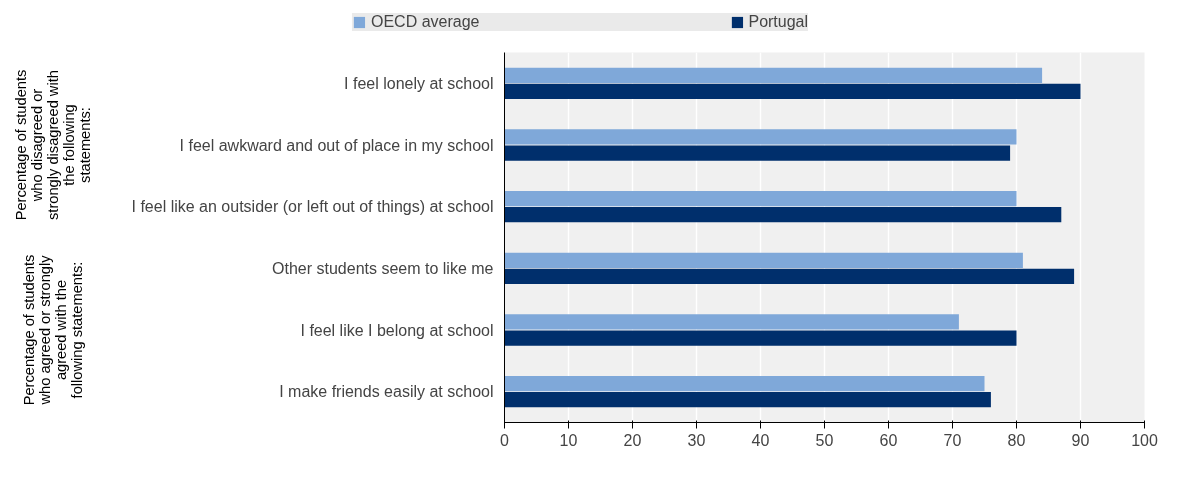 Image resolution: width=1187 pixels, height=489 pixels. I want to click on x-tick-label: 90, so click(1080, 440).